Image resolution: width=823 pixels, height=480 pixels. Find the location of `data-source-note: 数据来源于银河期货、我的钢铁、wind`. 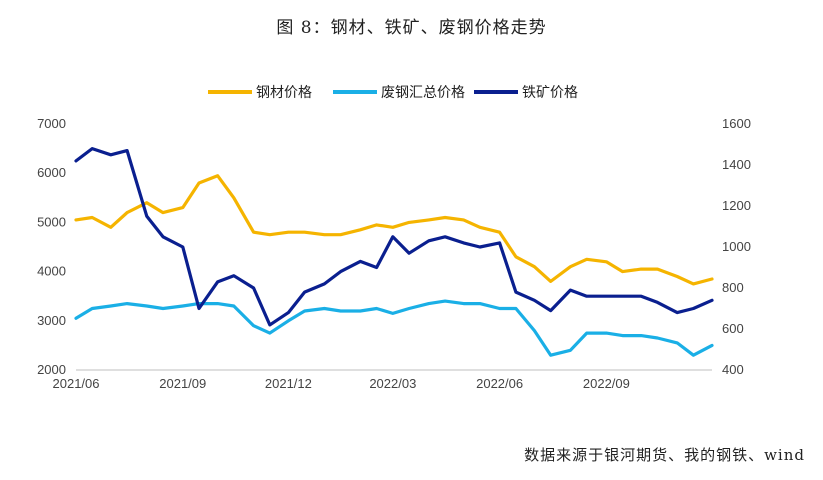

data-source-note: 数据来源于银河期货、我的钢铁、wind is located at coordinates (664, 455).